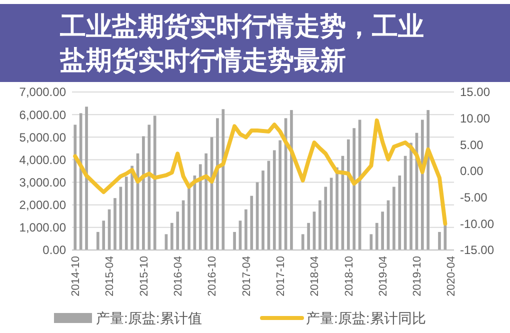  What do you see at coordinates (472, 145) in the screenshot?
I see `y2-tick-label: 5.00` at bounding box center [472, 145].